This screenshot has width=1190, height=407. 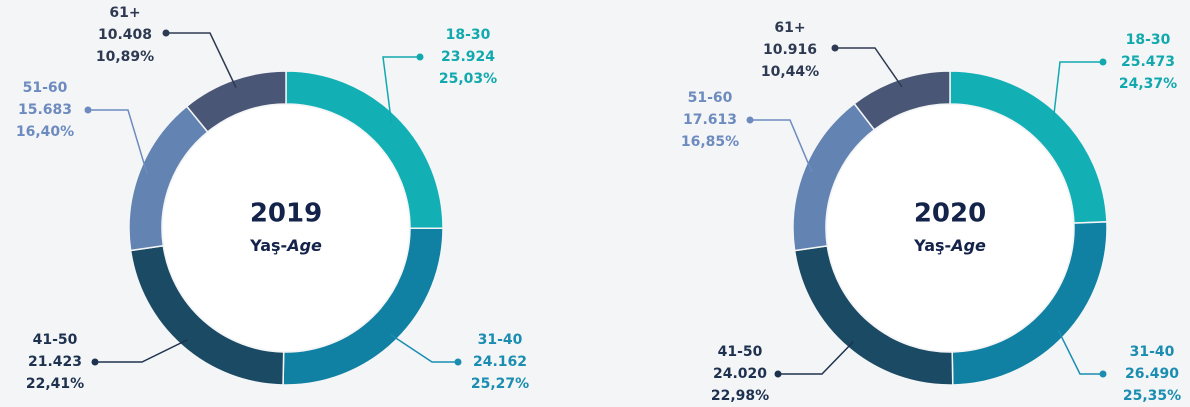 I want to click on segment-label: 22,41%, so click(x=55, y=384).